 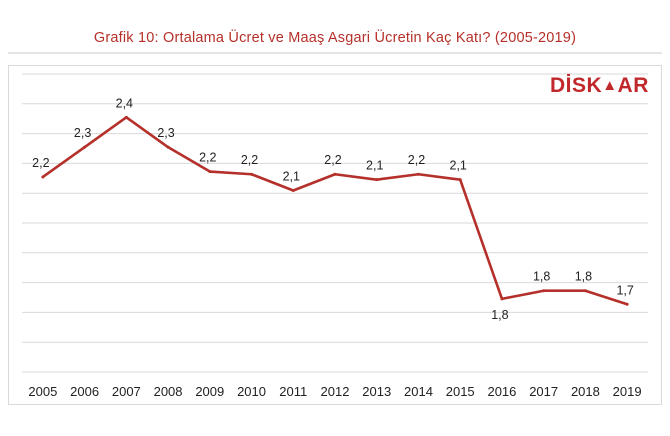 I want to click on x-tick-label: 2012, so click(x=335, y=391).